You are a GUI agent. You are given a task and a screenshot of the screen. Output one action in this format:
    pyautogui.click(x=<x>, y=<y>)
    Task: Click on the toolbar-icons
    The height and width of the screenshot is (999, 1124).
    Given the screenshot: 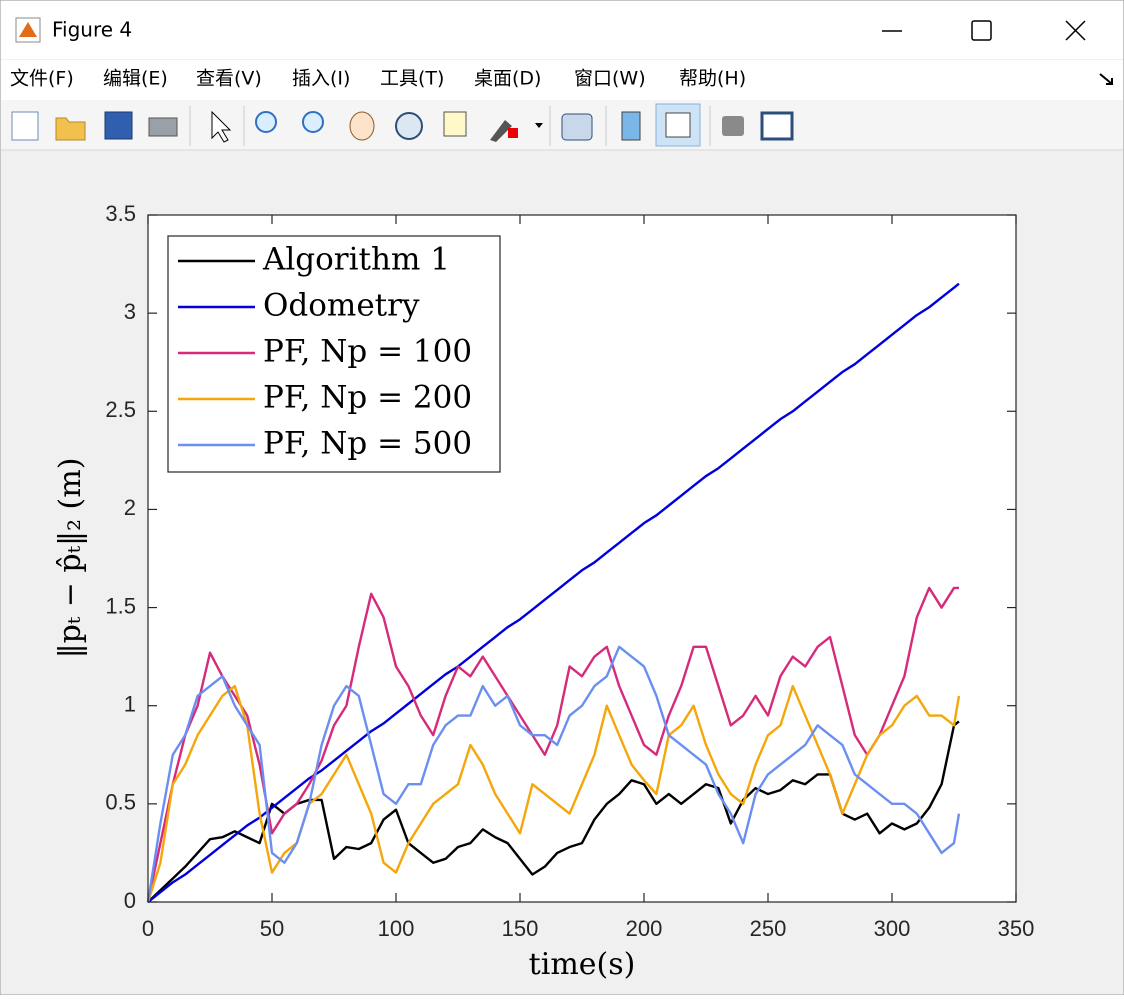 What is the action you would take?
    pyautogui.click(x=402, y=125)
    